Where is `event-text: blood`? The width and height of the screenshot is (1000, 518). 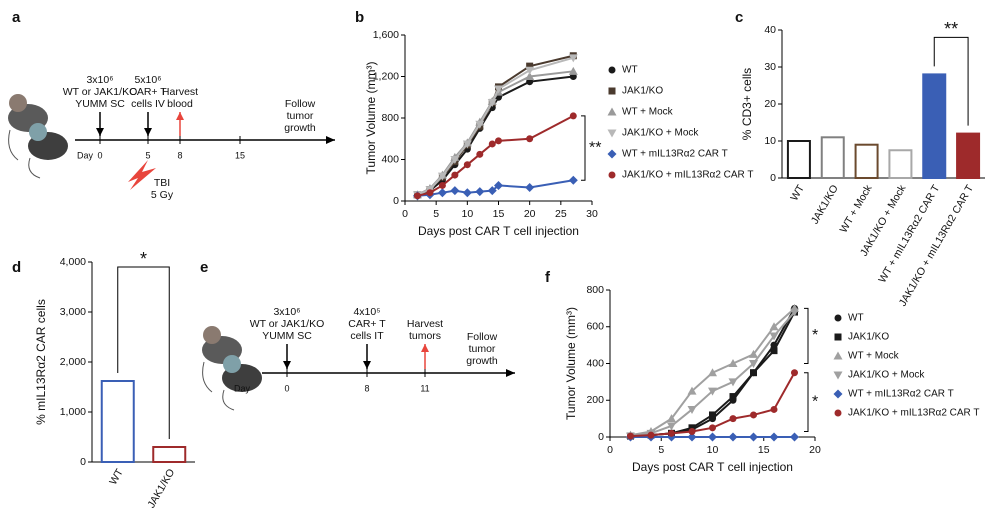 event-text: blood is located at coordinates (180, 104).